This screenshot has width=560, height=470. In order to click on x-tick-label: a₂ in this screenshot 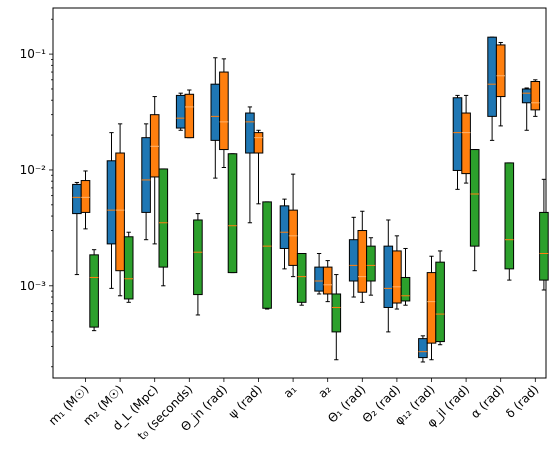, I will do `click(324, 391)`.